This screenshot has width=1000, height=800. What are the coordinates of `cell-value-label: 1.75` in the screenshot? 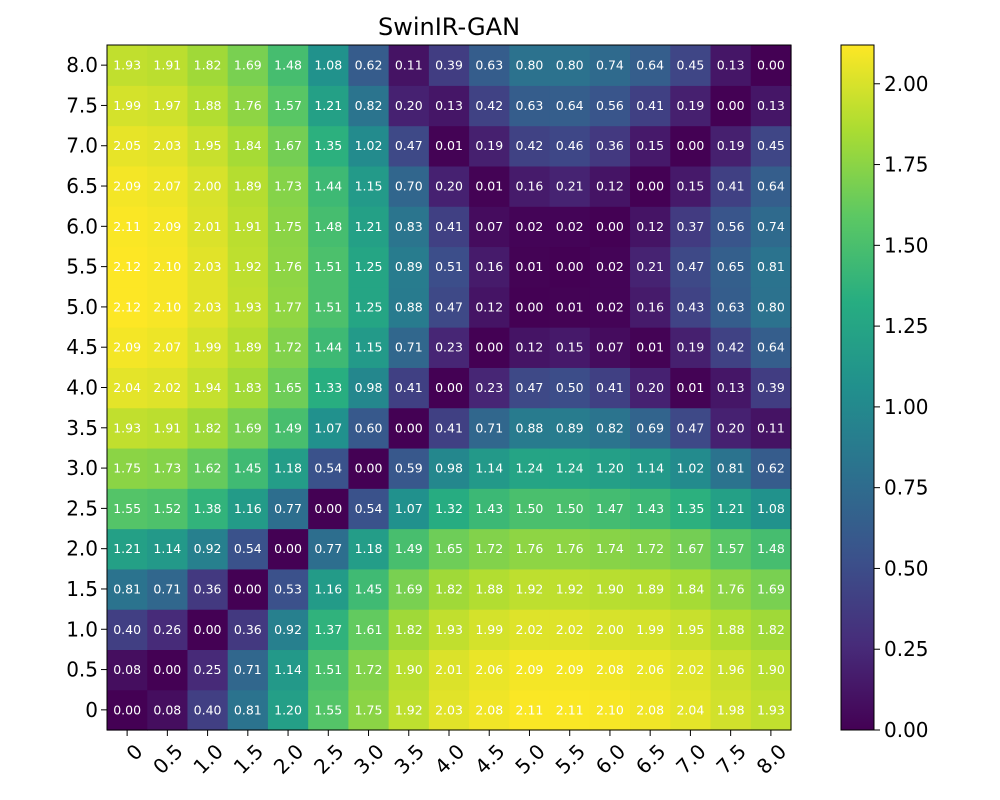 It's located at (127, 468).